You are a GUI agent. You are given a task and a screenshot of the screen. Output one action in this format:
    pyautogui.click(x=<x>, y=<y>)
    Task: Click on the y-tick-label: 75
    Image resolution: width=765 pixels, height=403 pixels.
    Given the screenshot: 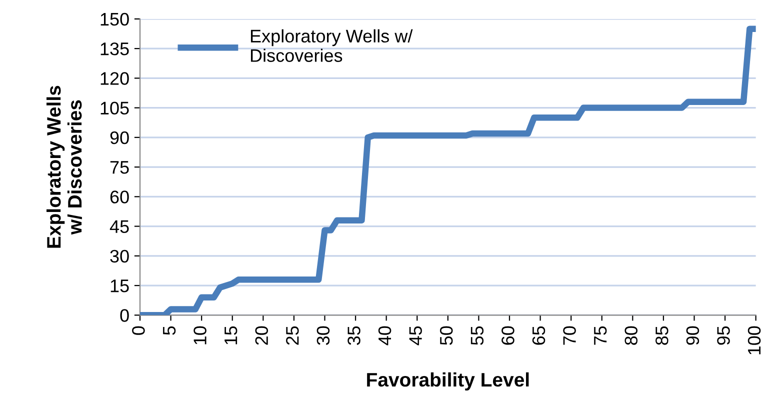 What is the action you would take?
    pyautogui.click(x=119, y=167)
    